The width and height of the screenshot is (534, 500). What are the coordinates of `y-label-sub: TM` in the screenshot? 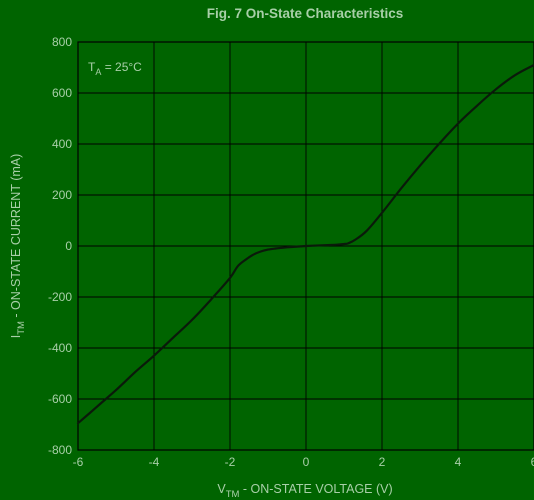 It's located at (21, 328).